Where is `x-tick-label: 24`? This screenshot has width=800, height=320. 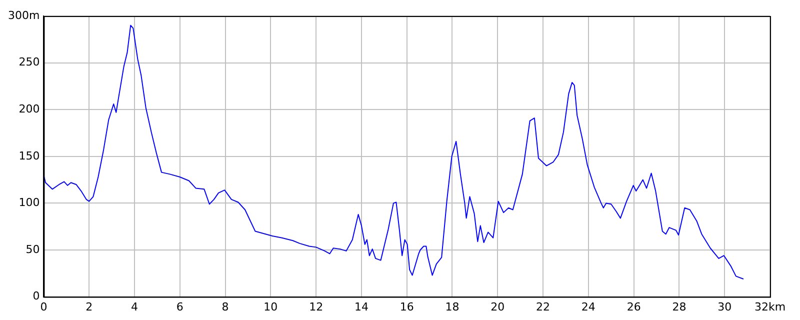 x-tick-label: 24 is located at coordinates (588, 307).